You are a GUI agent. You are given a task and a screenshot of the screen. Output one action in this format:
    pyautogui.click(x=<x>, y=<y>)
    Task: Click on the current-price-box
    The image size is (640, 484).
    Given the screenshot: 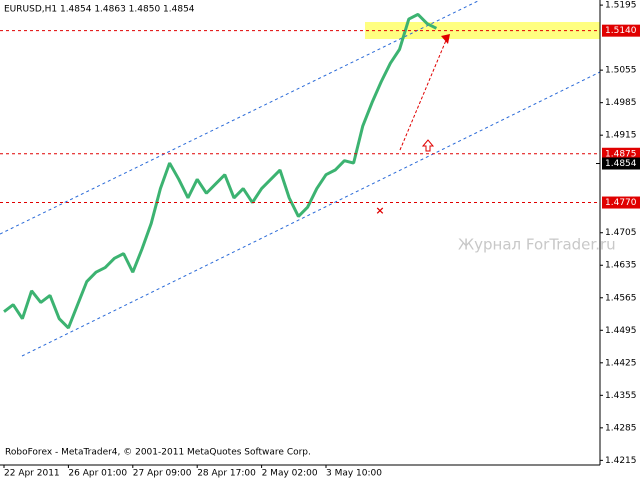 What is the action you would take?
    pyautogui.click(x=621, y=163)
    